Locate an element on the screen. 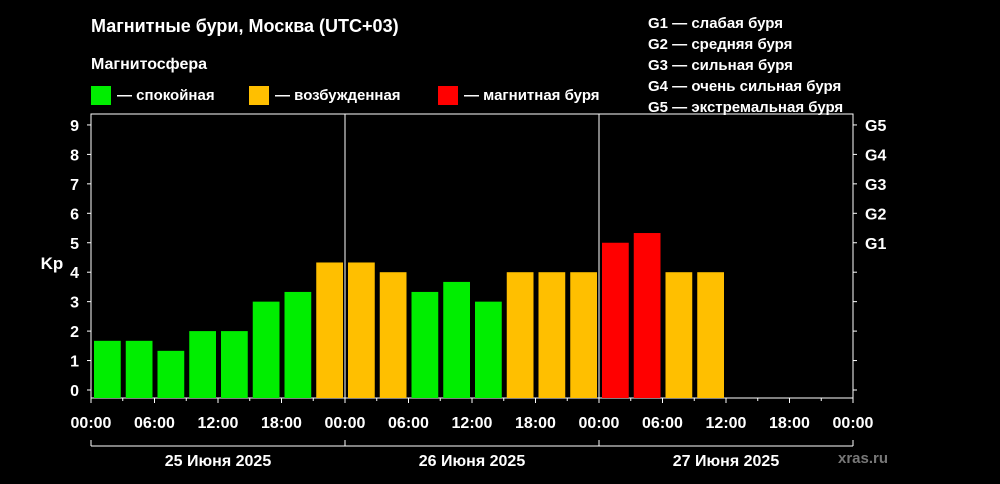 This screenshot has width=1000, height=484. day-label: 26 Июня 2025 is located at coordinates (472, 461).